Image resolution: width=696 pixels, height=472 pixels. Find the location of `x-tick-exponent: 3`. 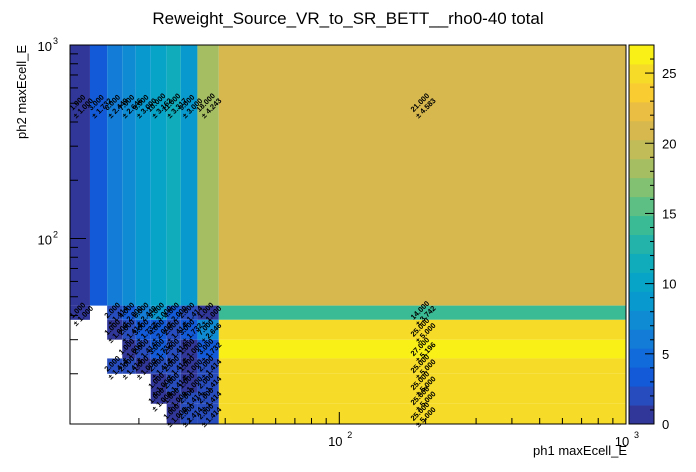

x-tick-exponent: 3 is located at coordinates (636, 435).